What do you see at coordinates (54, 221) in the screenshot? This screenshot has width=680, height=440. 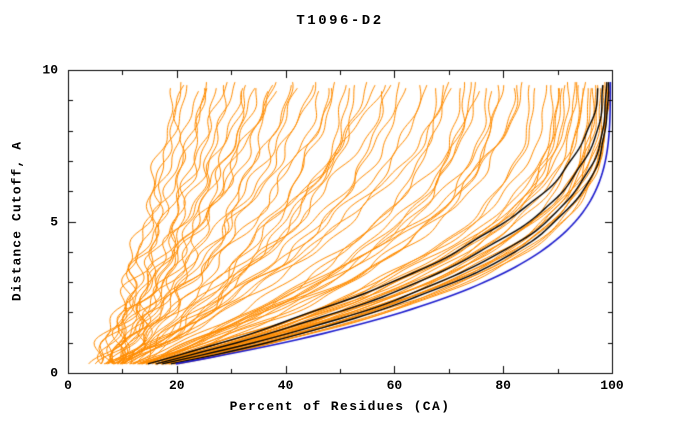 I see `y-tick-label: 5` at bounding box center [54, 221].